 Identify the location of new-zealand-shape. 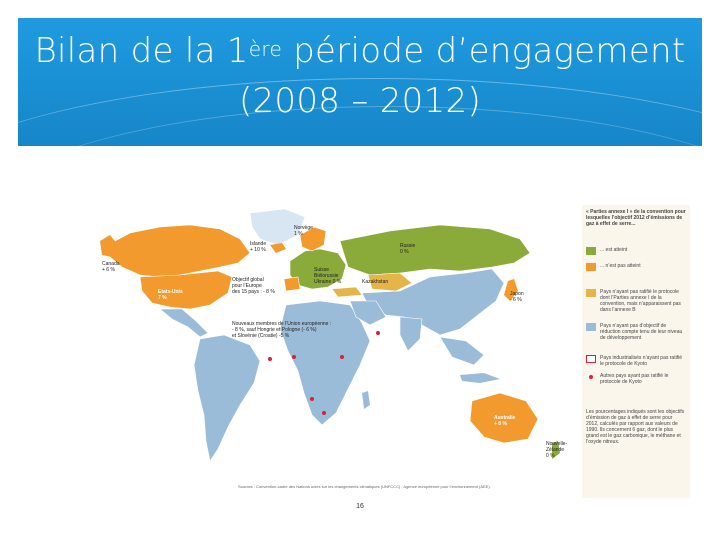
(556, 450).